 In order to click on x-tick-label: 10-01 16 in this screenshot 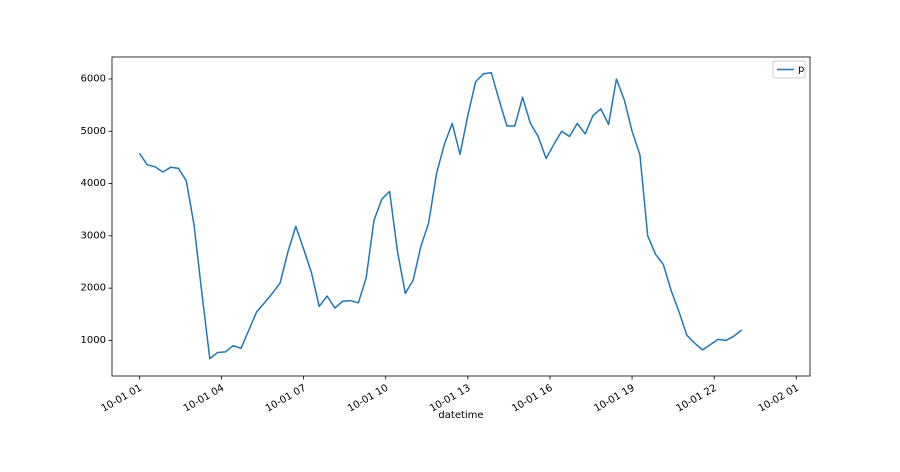, I will do `click(532, 399)`.